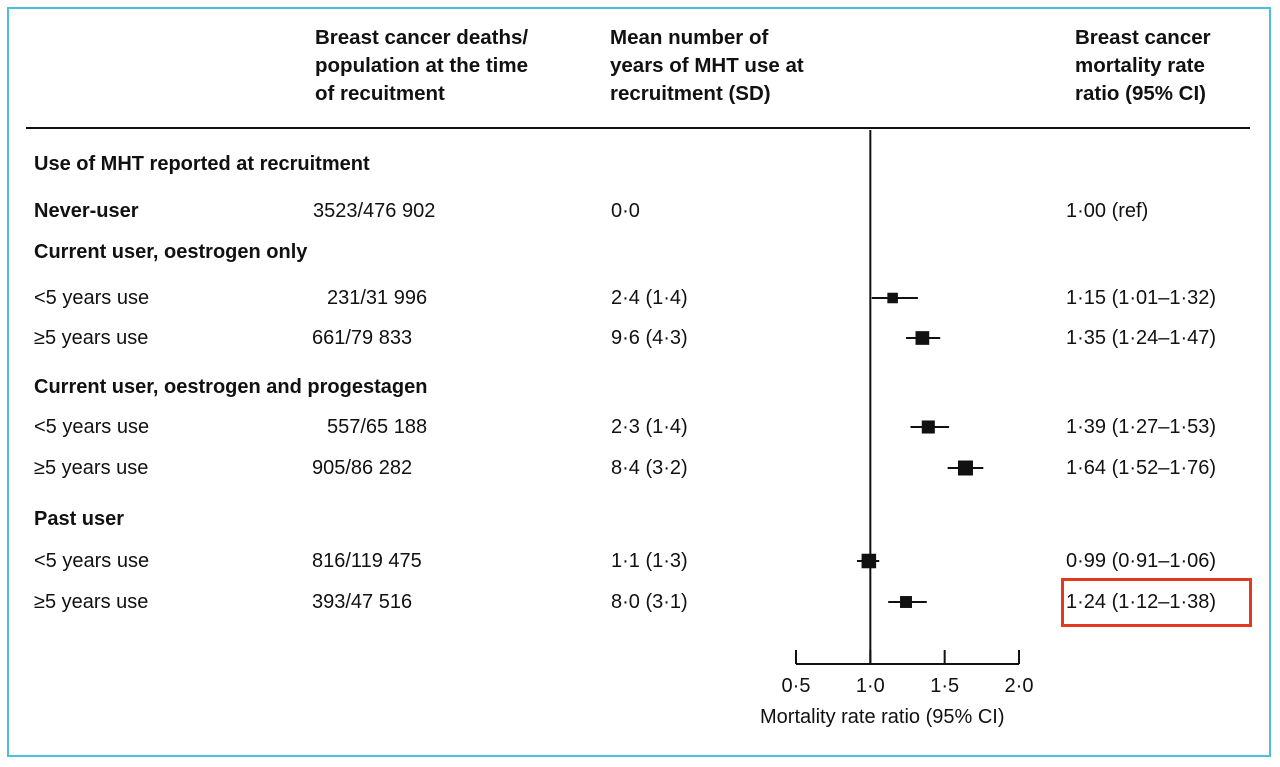  I want to click on ratio-cell: 1·15 (1·01–1·32), so click(1141, 298).